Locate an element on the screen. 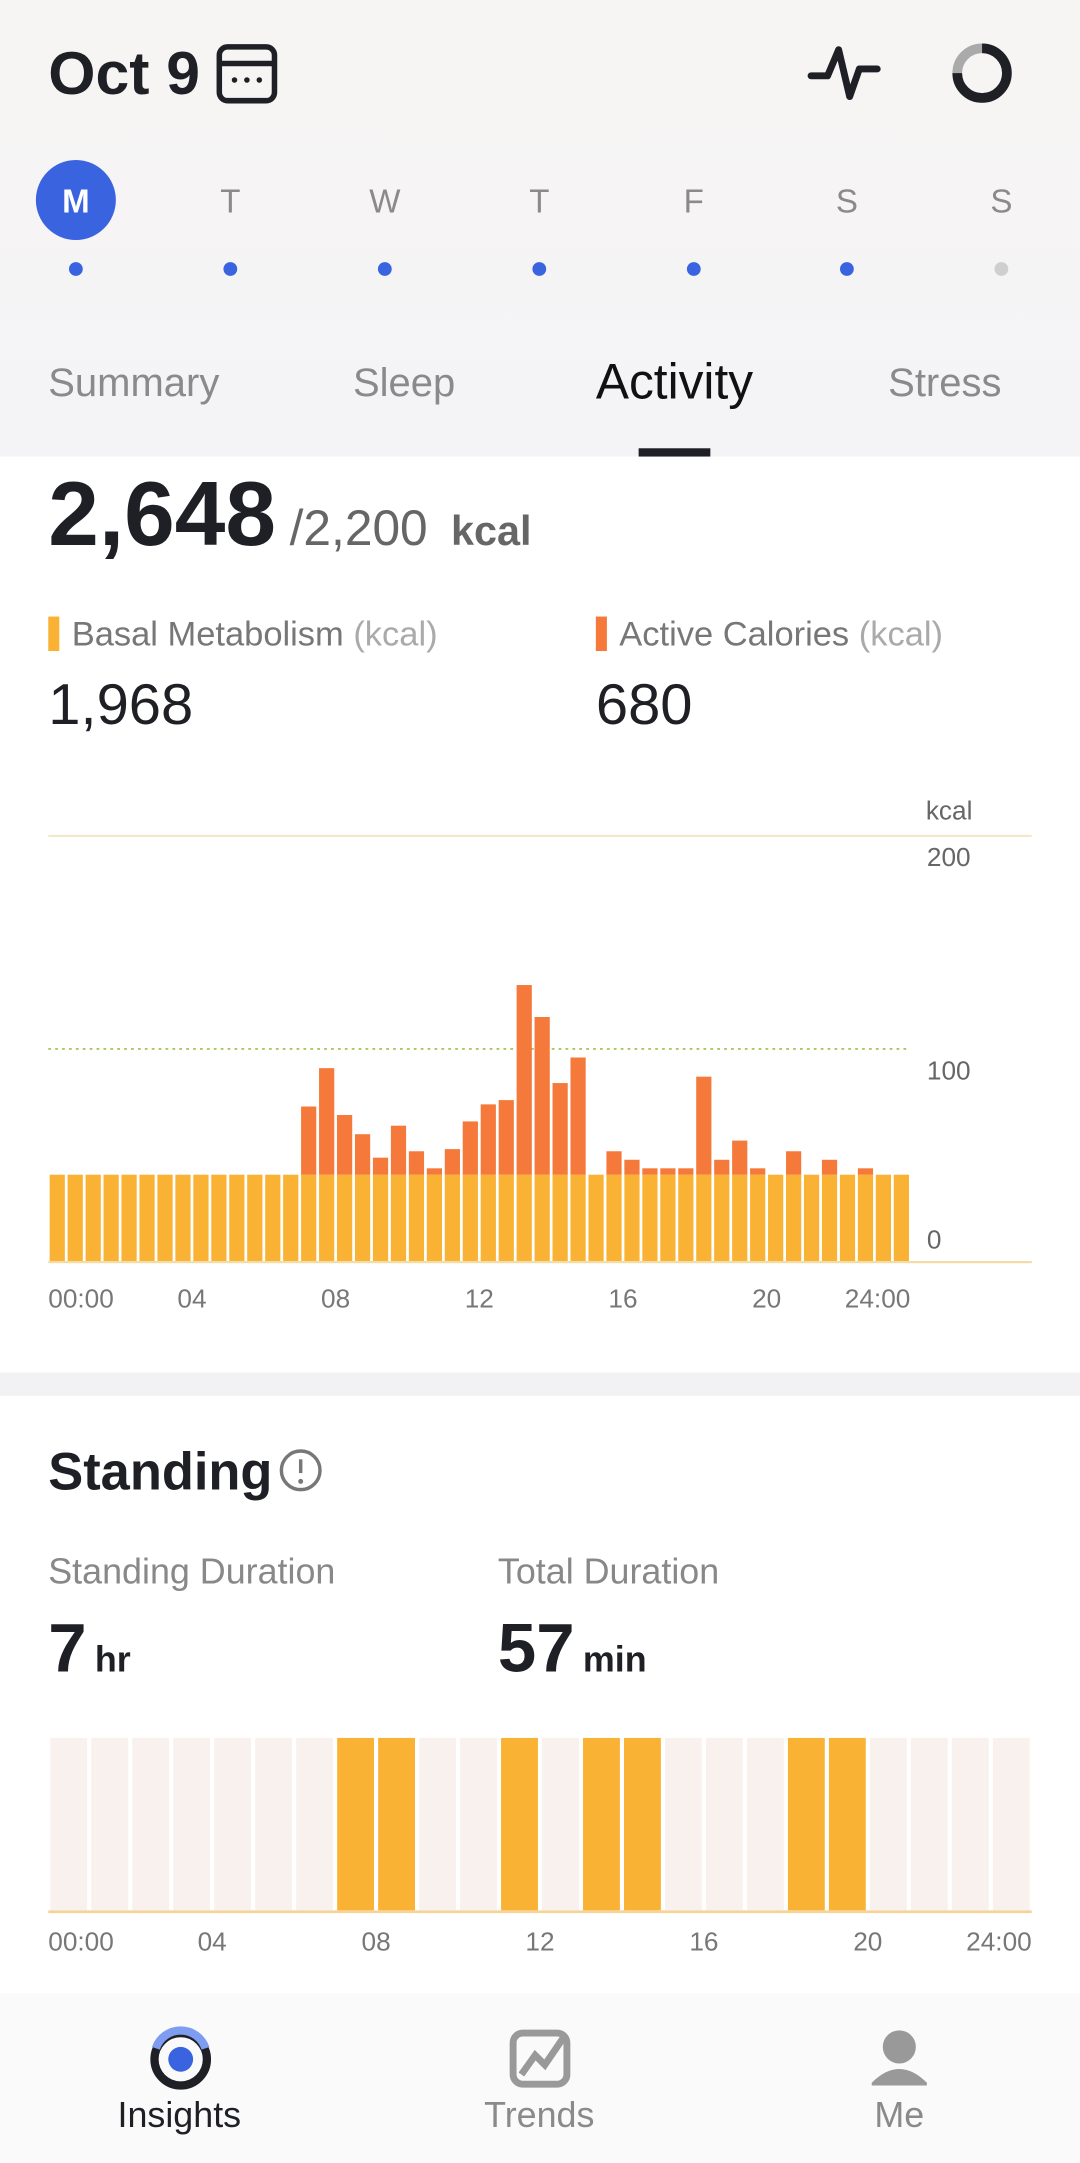 This screenshot has height=2163, width=1080. me-icon is located at coordinates (899, 2058).